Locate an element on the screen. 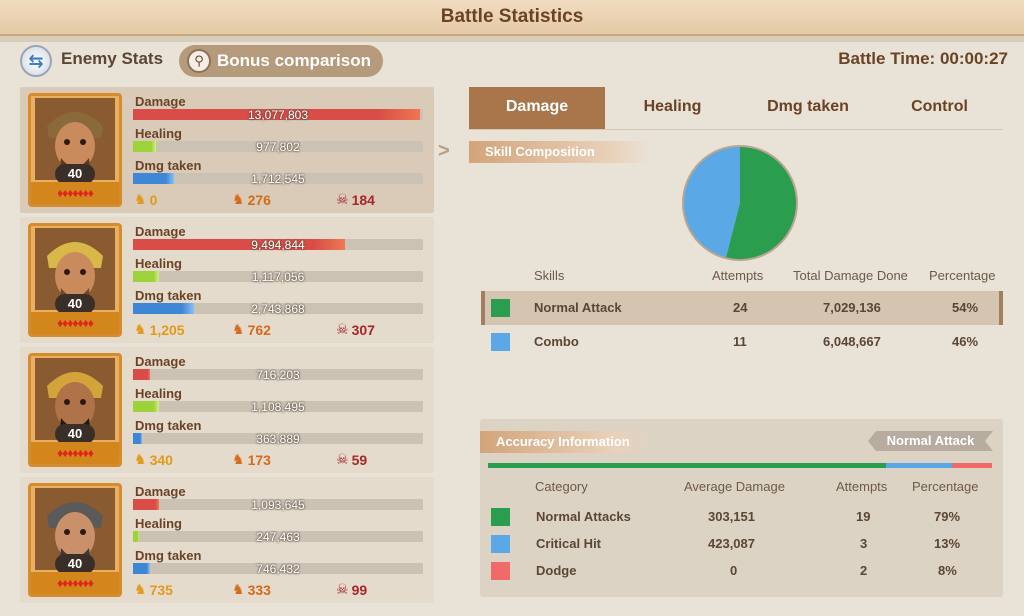  stat-kills: ☠ 184 is located at coordinates (355, 199).